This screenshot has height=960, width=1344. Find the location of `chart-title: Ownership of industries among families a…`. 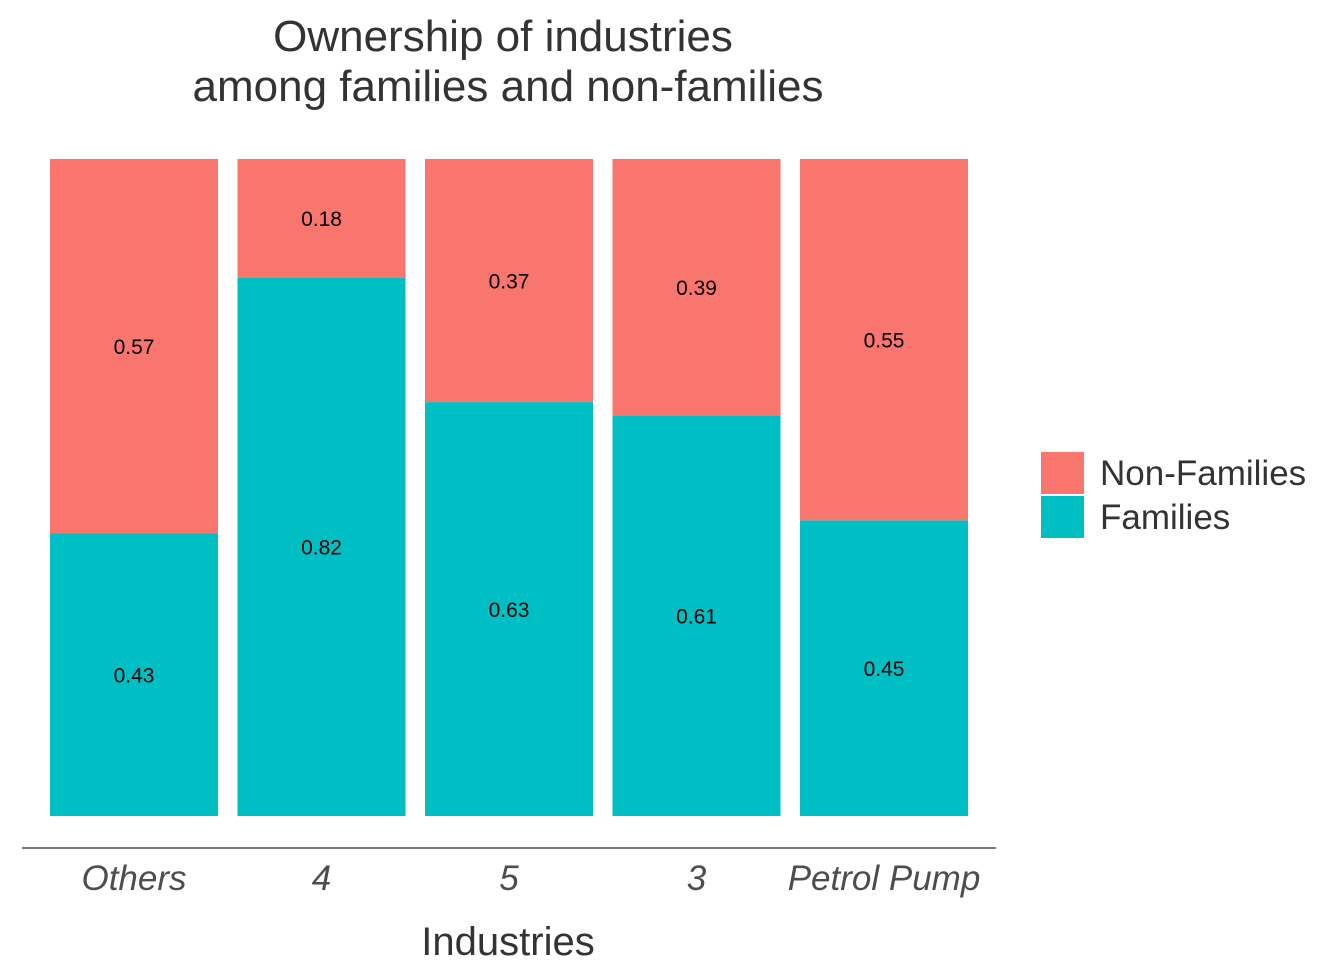

chart-title: Ownership of industries among families a… is located at coordinates (508, 61).